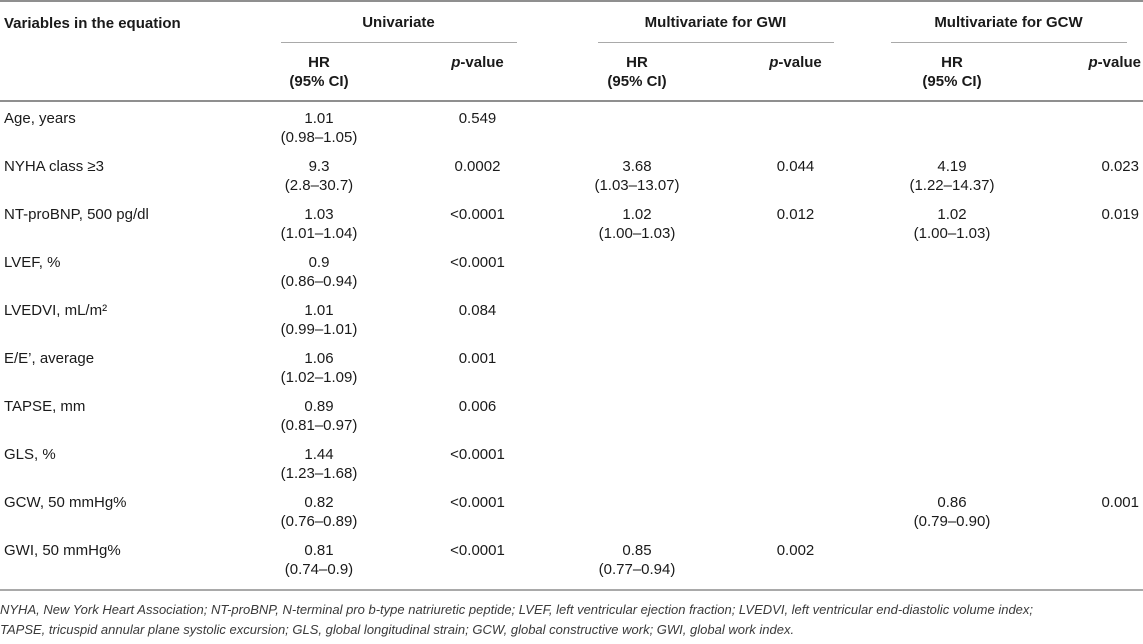 The height and width of the screenshot is (644, 1143). I want to click on gwi-hr-cell: 0.85 (0.77–0.94), so click(637, 558).